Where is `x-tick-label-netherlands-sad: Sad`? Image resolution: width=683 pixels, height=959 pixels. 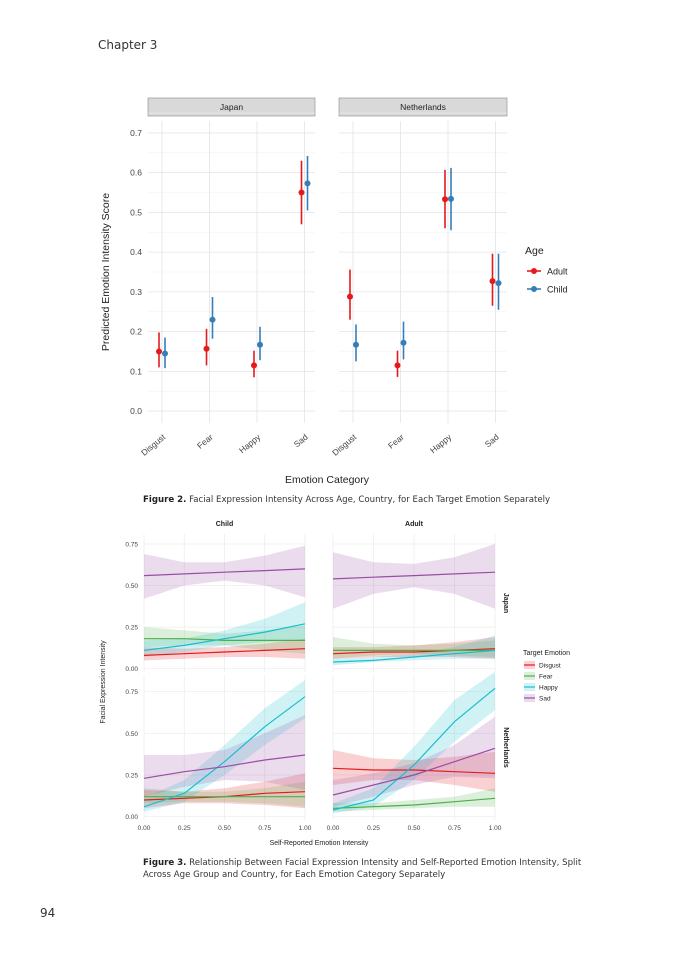 x-tick-label-netherlands-sad: Sad is located at coordinates (492, 441).